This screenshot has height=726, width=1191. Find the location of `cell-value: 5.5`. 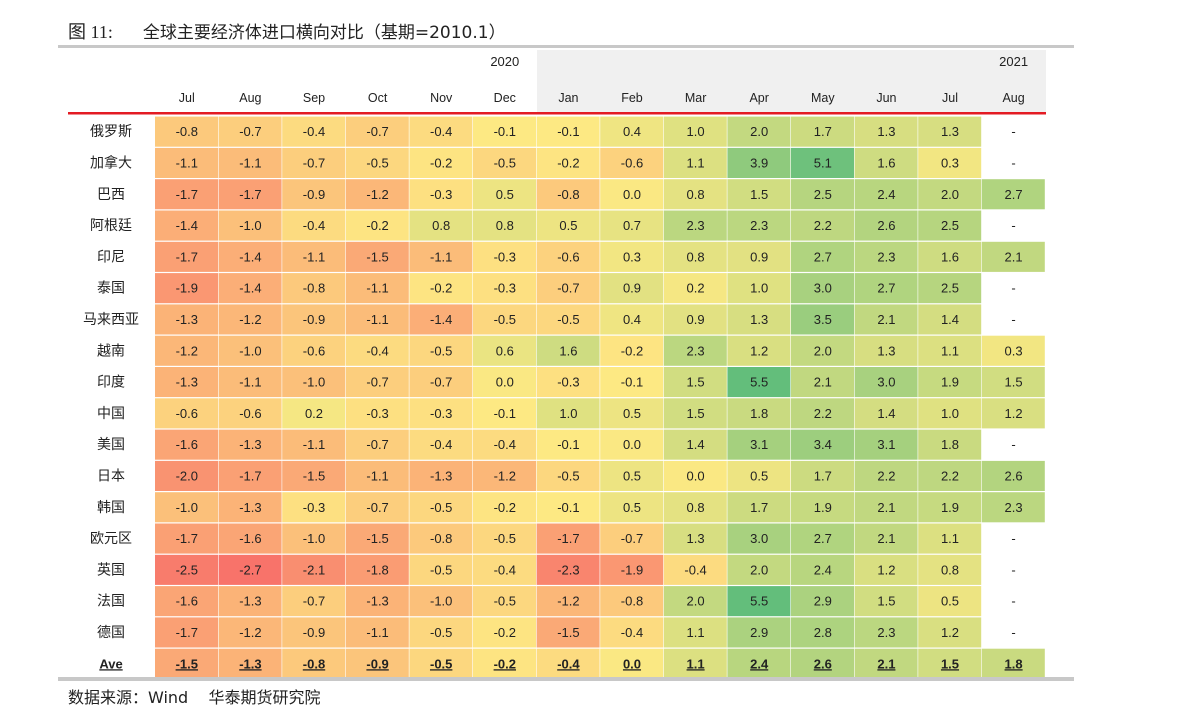

cell-value: 5.5 is located at coordinates (759, 601).